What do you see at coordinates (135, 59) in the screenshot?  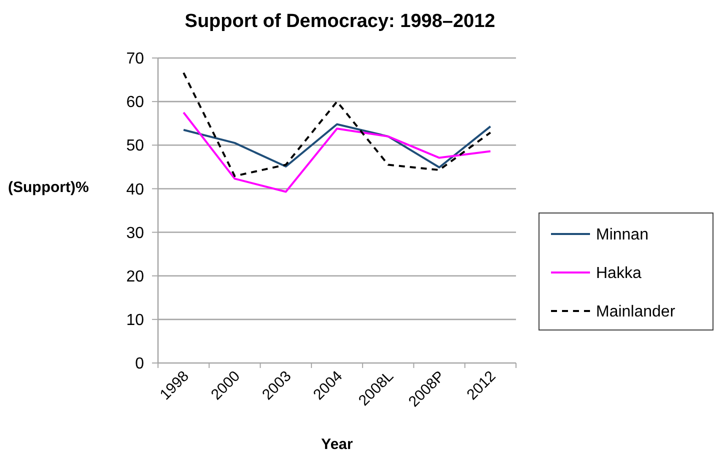 I see `y-tick-label: 70` at bounding box center [135, 59].